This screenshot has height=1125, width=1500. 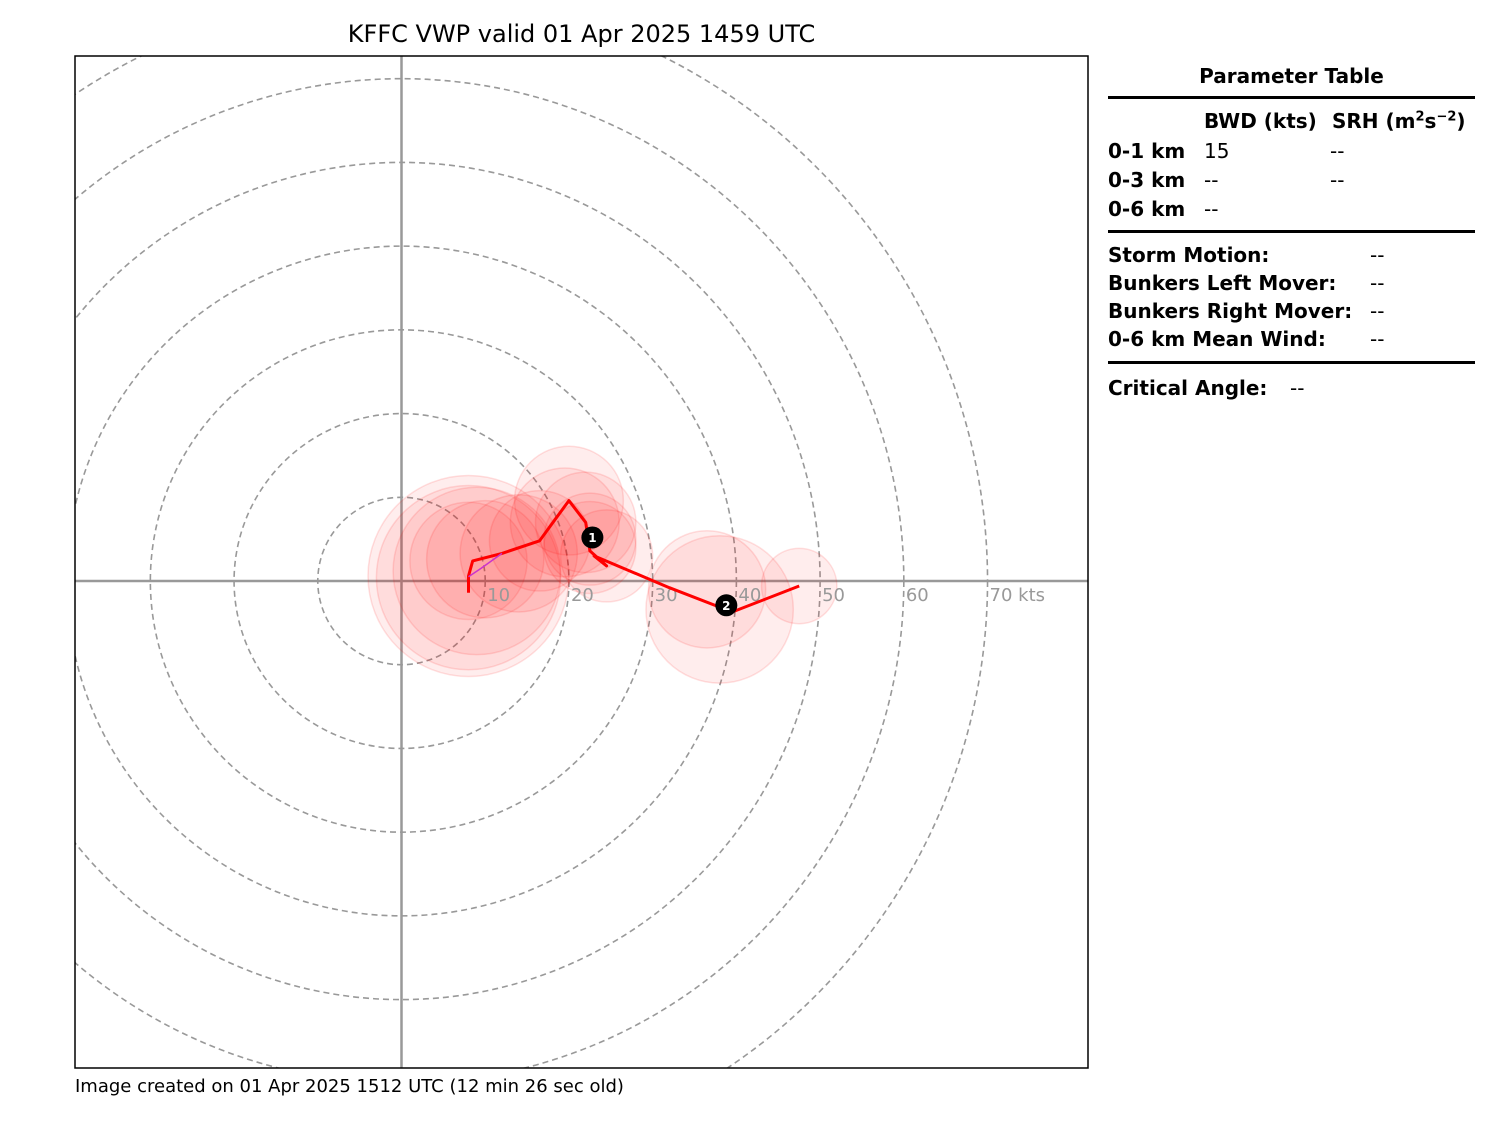 What do you see at coordinates (1147, 180) in the screenshot?
I see `row-label: 0-3 km` at bounding box center [1147, 180].